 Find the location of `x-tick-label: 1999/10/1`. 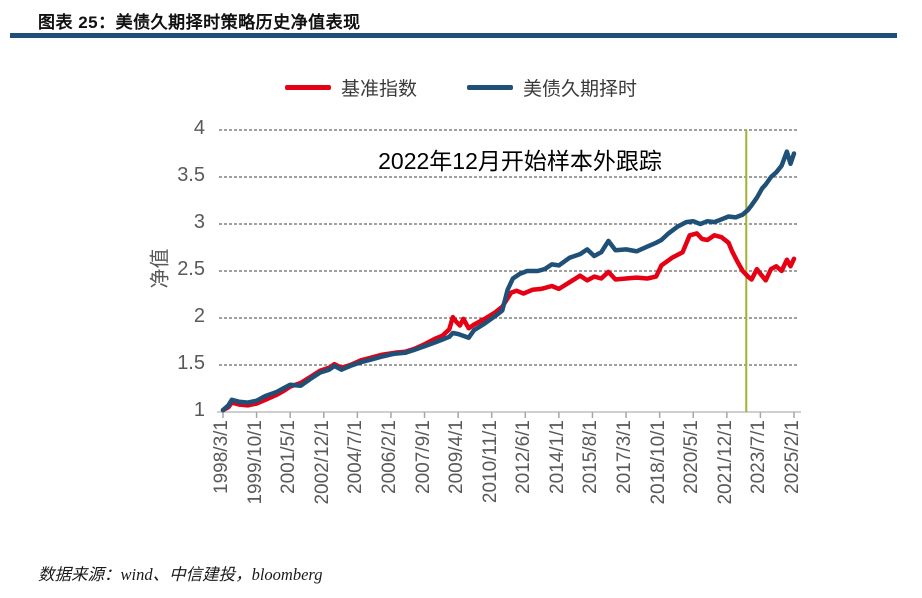

x-tick-label: 1999/10/1 is located at coordinates (255, 462).